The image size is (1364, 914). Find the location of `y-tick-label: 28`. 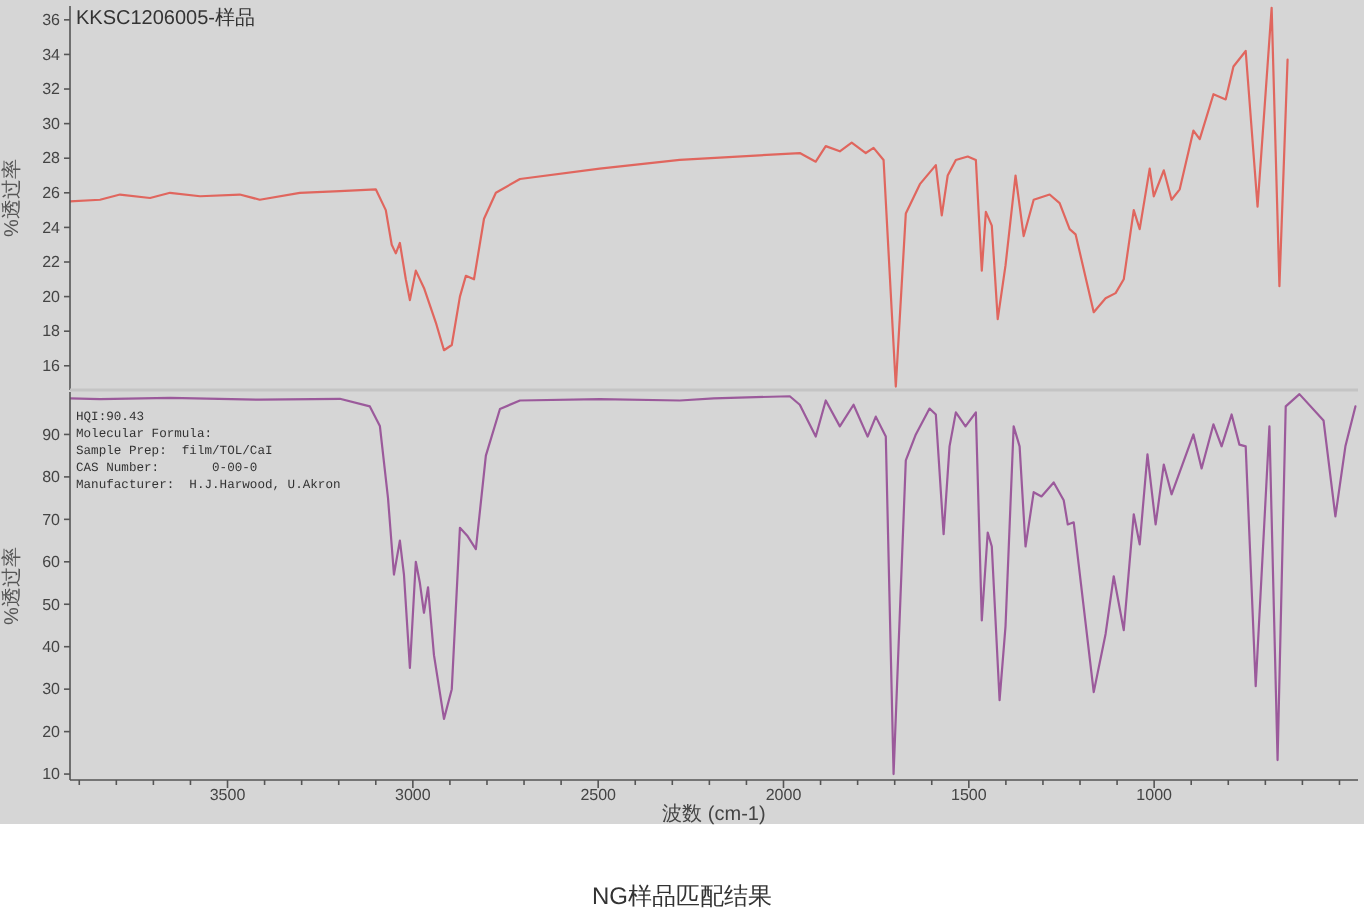

y-tick-label: 28 is located at coordinates (52, 158).